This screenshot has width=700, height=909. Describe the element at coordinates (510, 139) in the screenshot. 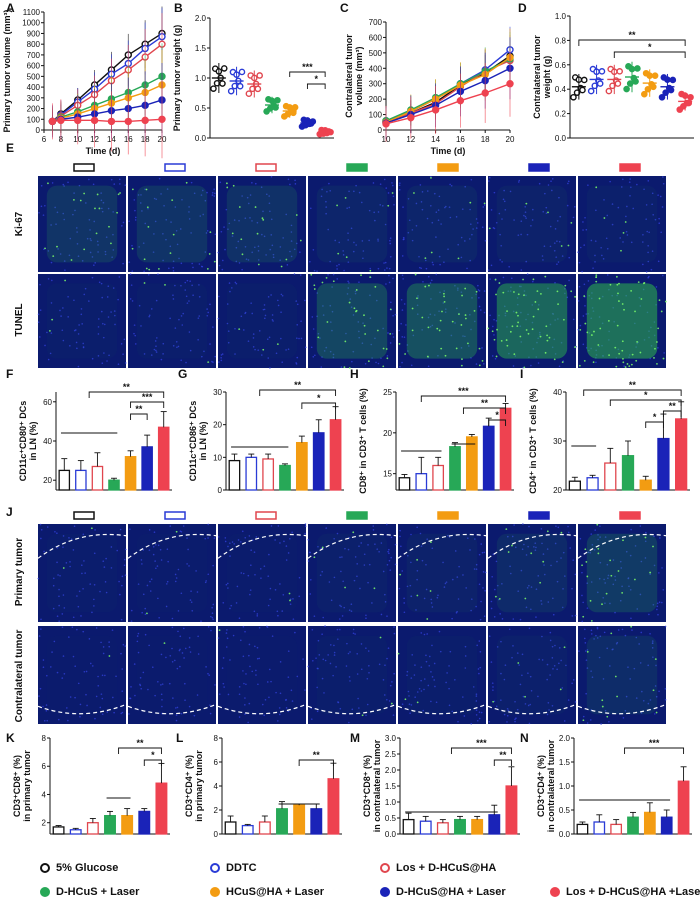

I see `x-tick-label: 20` at that location.